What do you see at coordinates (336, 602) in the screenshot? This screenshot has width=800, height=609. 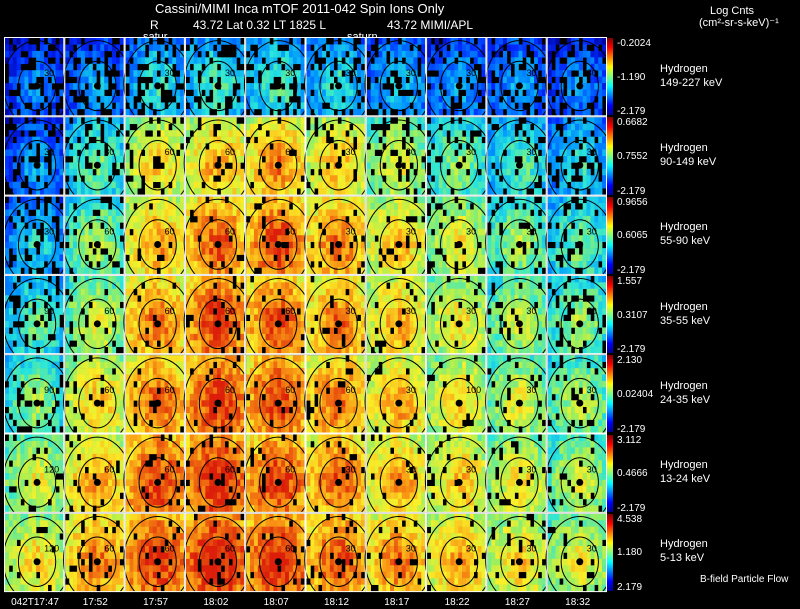 I see `time-tick-label: 18:12` at bounding box center [336, 602].